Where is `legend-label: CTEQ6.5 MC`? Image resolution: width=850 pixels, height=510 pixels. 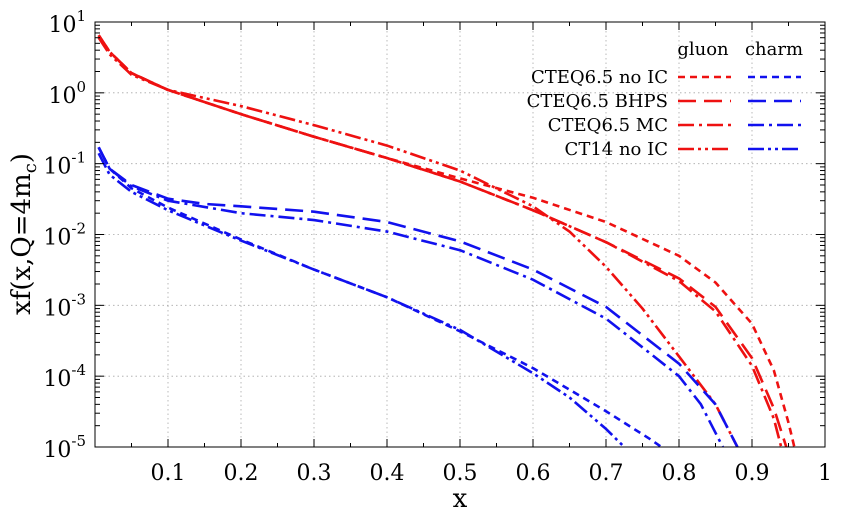 legend-label: CTEQ6.5 MC is located at coordinates (608, 125).